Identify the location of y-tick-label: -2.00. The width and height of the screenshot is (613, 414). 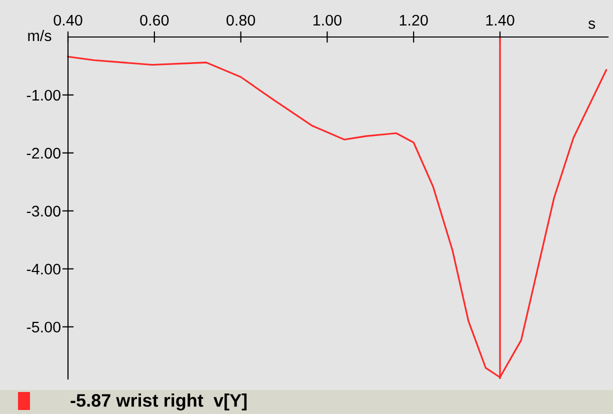
(43, 153).